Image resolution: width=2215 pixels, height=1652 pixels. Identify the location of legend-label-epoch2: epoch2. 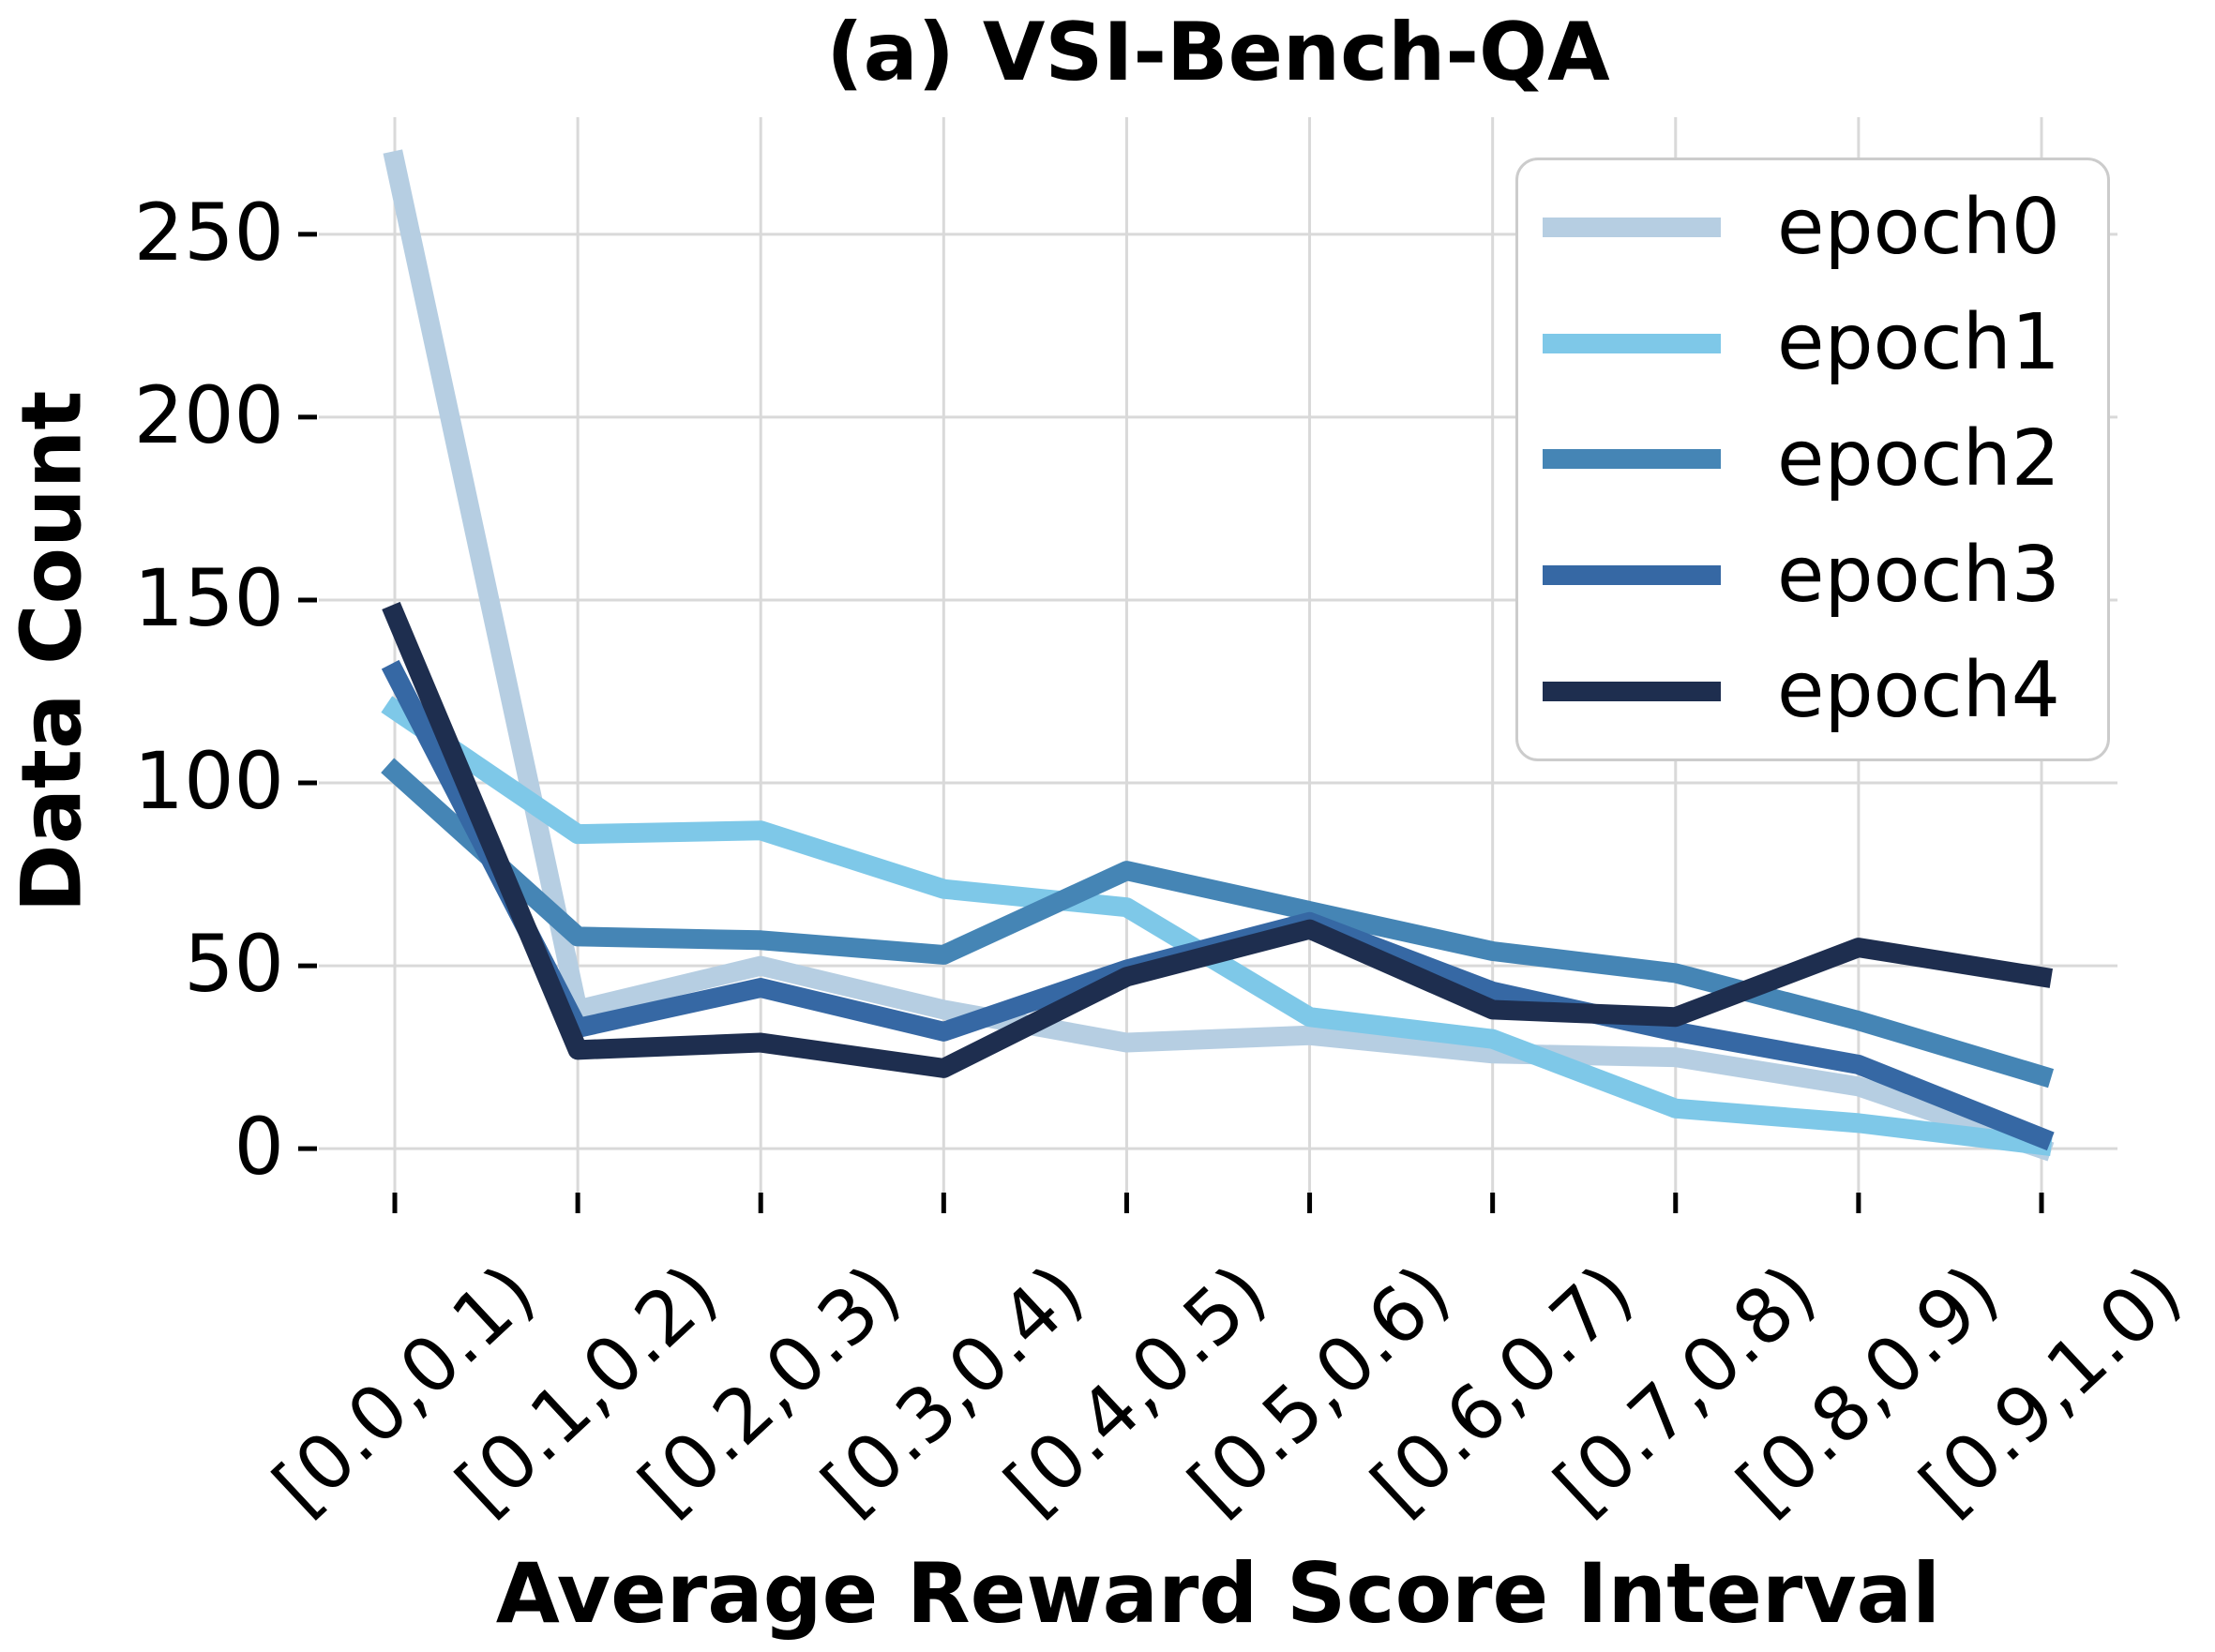
(1918, 458).